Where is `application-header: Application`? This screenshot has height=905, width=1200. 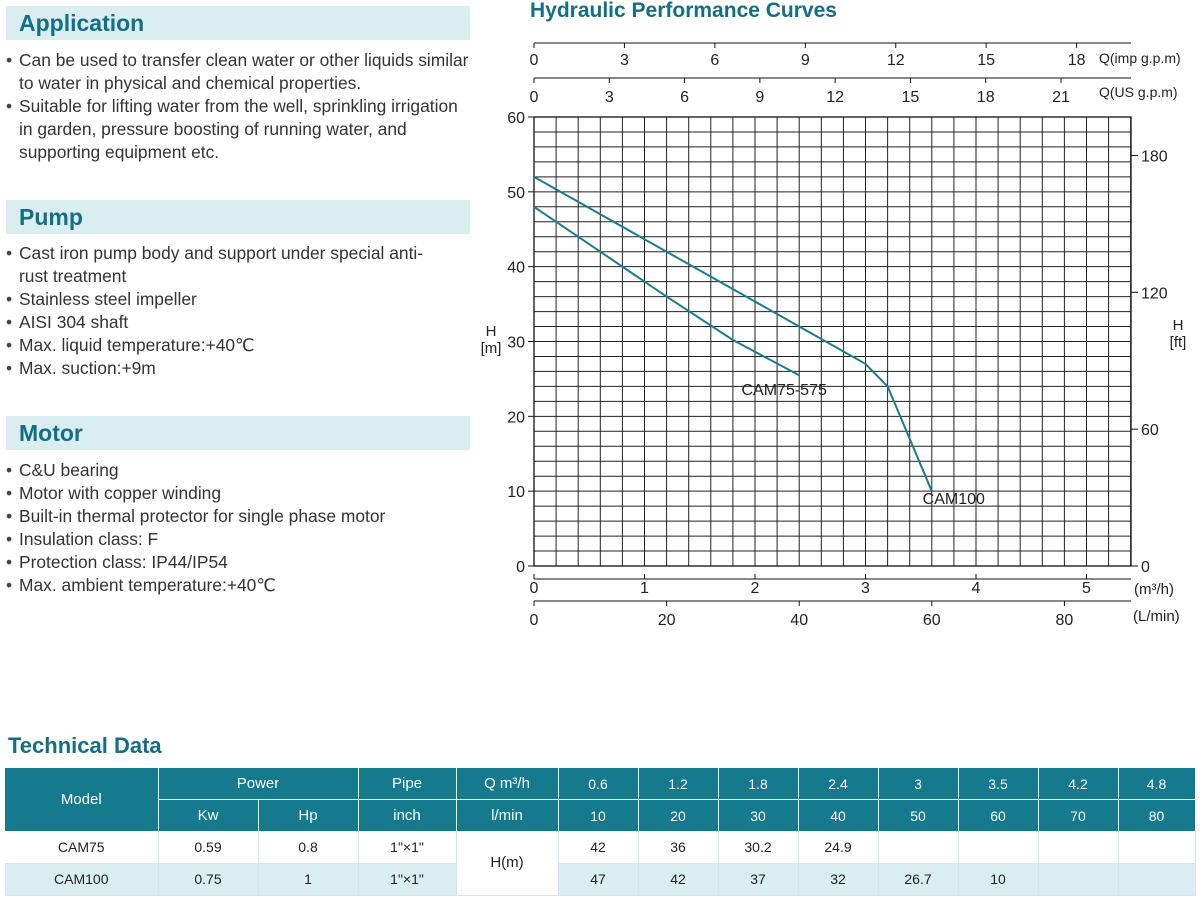 application-header: Application is located at coordinates (238, 23).